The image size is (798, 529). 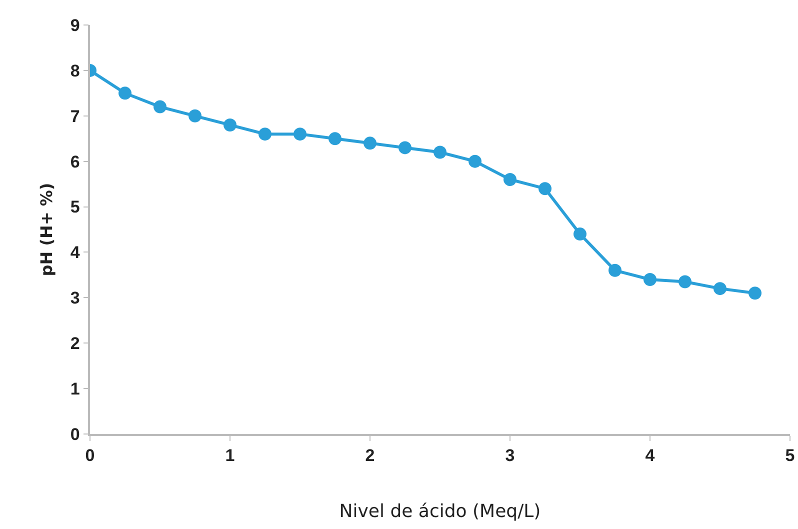 What do you see at coordinates (230, 456) in the screenshot?
I see `x-tick-label: 1` at bounding box center [230, 456].